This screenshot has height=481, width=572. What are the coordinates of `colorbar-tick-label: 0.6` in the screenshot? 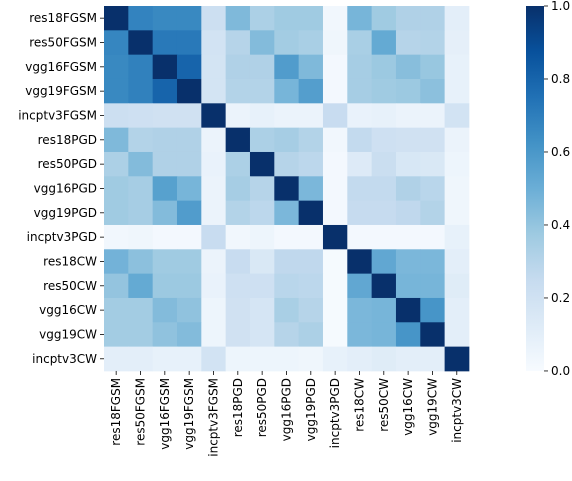 It's located at (560, 152).